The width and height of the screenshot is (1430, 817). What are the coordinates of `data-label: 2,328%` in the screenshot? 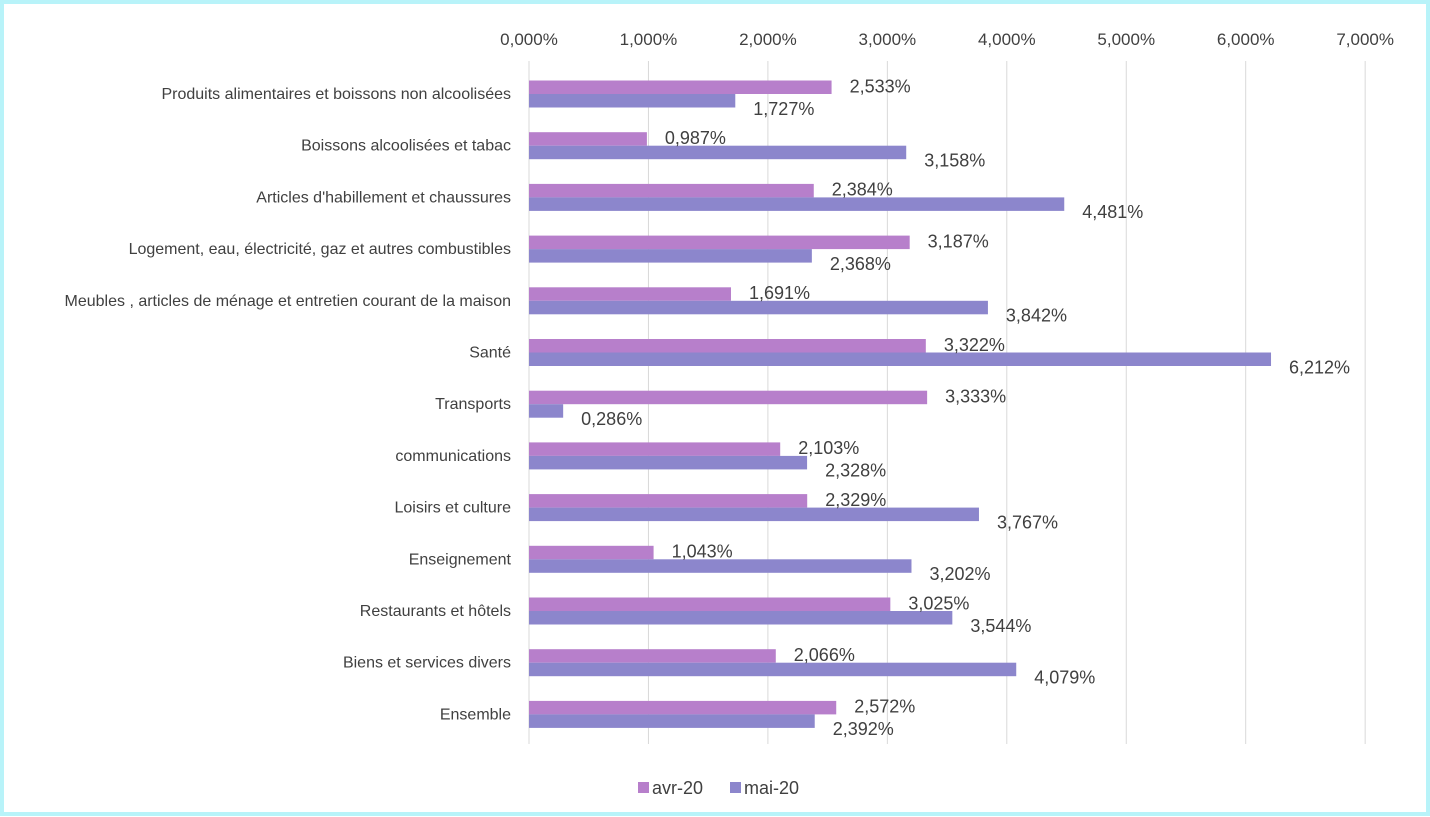 It's located at (855, 471).